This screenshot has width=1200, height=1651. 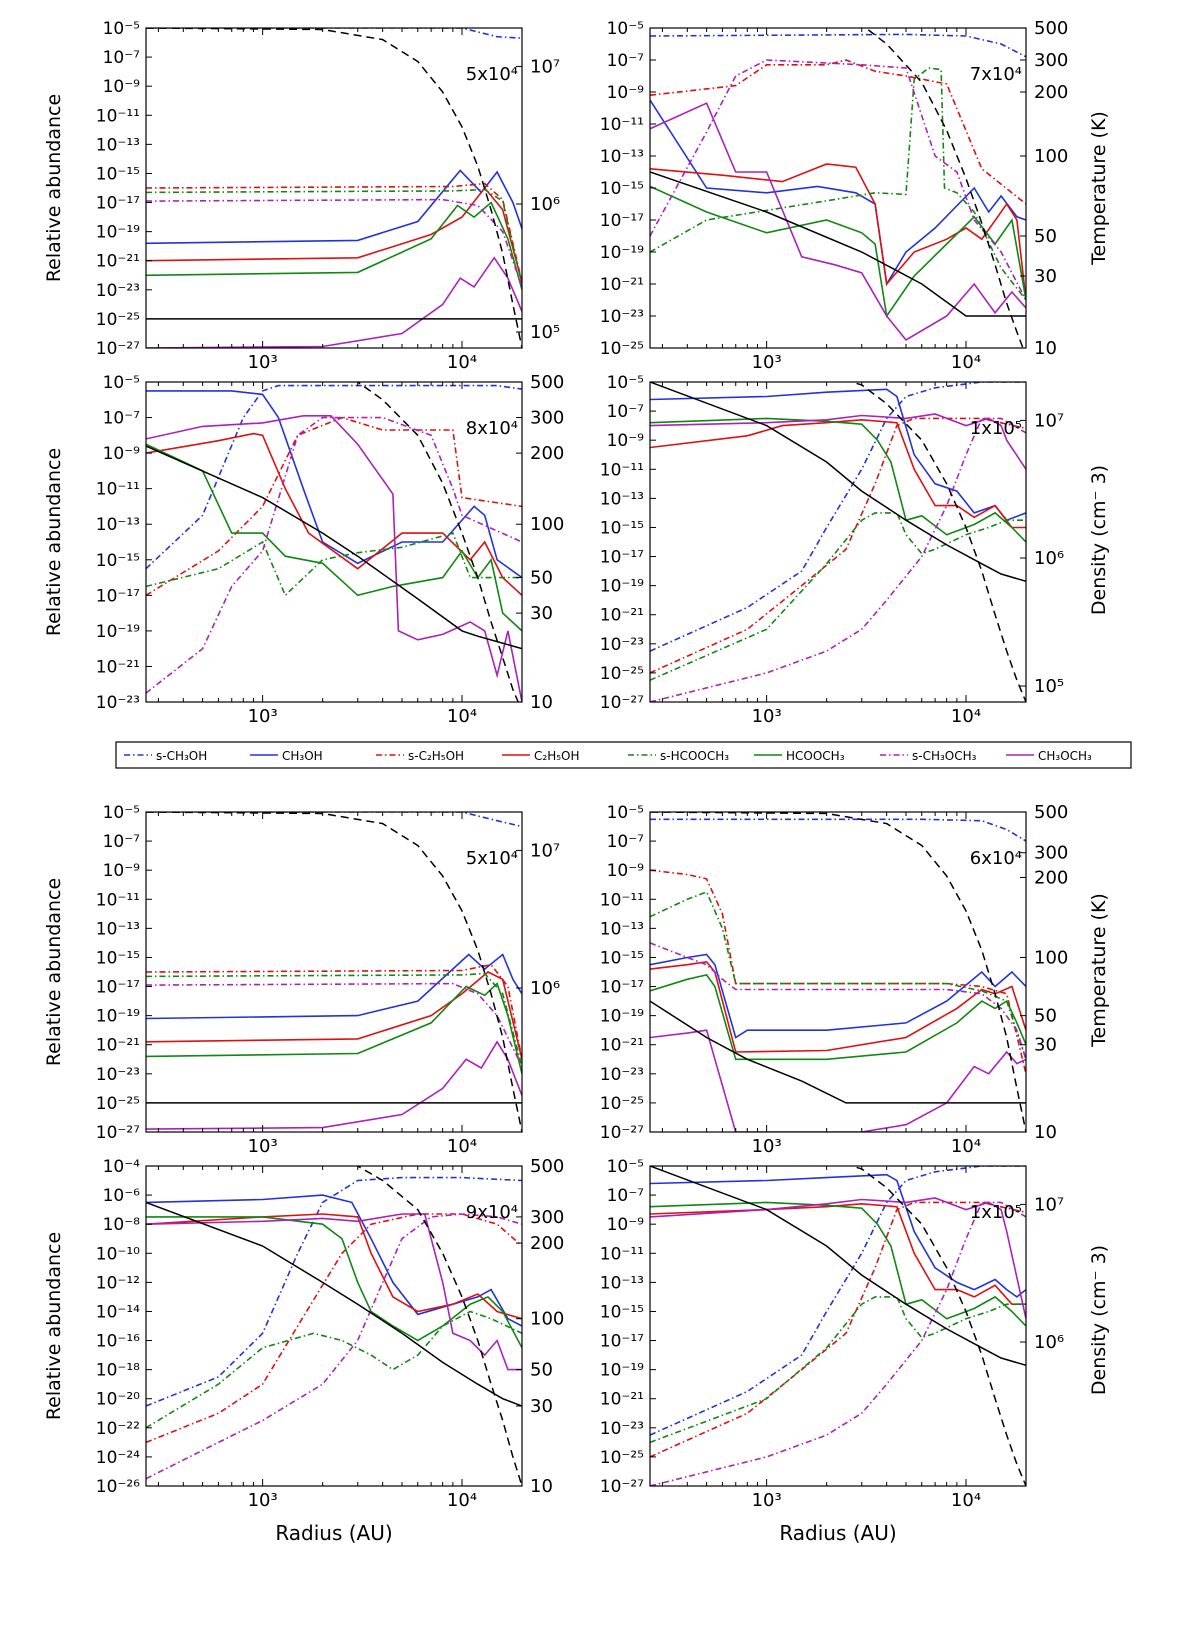 What do you see at coordinates (118, 667) in the screenshot?
I see `y-tick-label: 10⁻²¹` at bounding box center [118, 667].